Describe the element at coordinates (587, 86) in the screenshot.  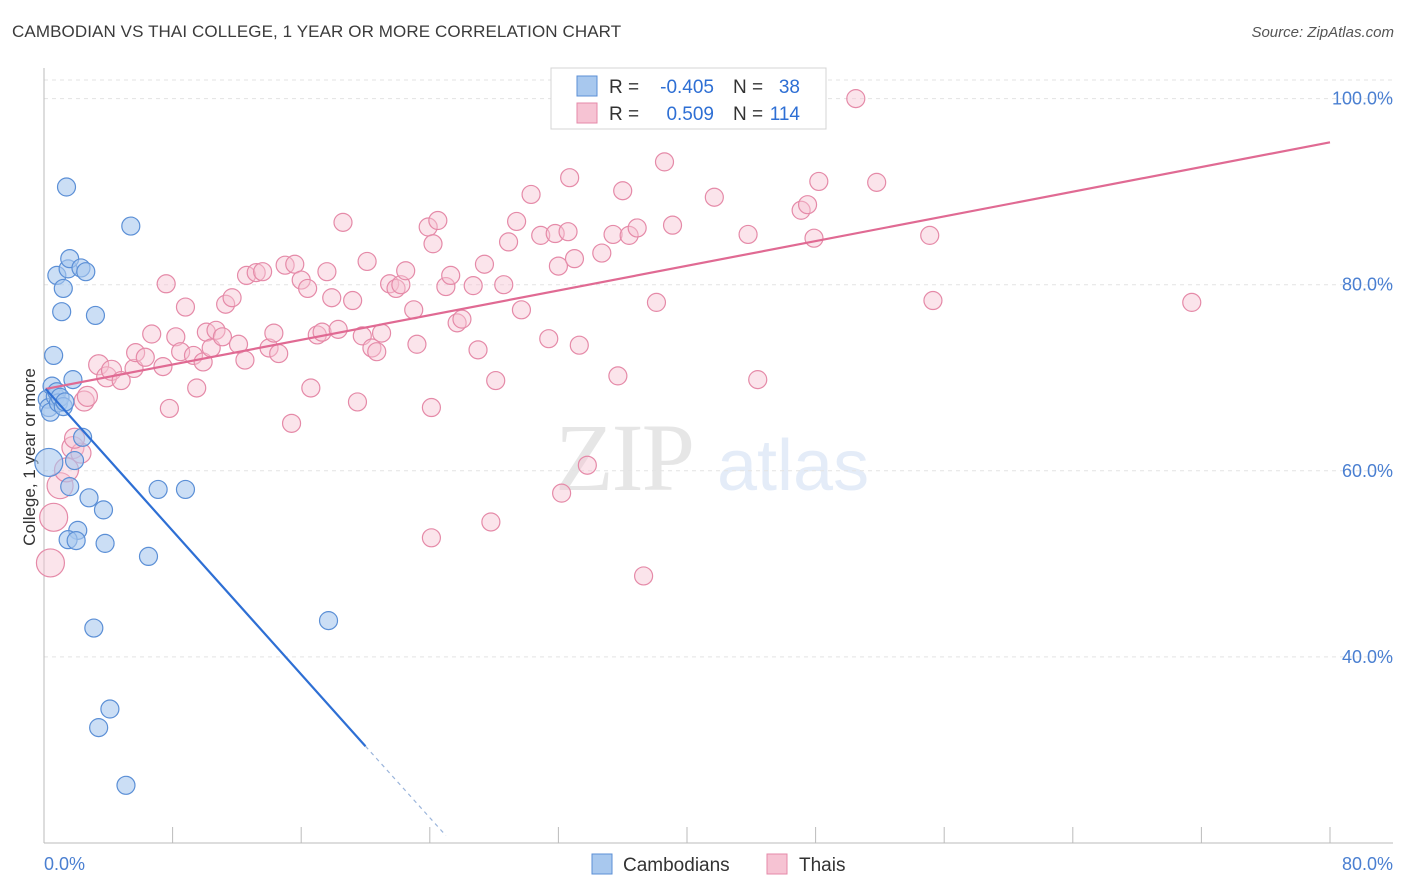
I see `legend-swatch-cambodians` at that location.